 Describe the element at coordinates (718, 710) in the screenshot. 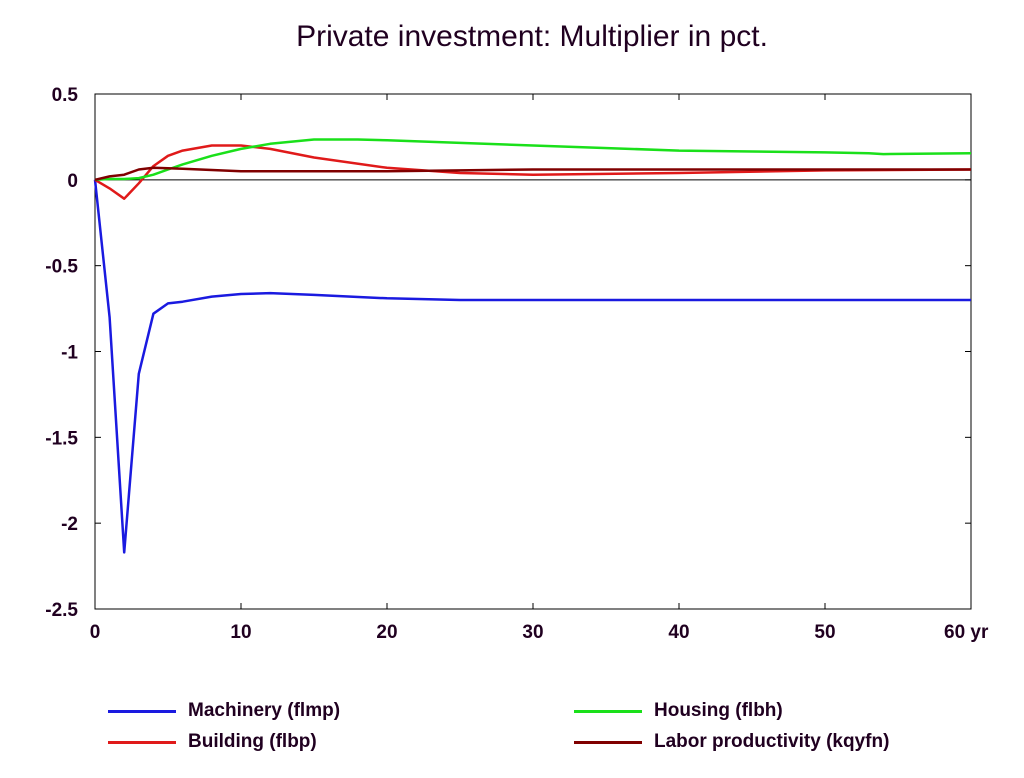

I see `legend-label: Housing (flbh)` at that location.